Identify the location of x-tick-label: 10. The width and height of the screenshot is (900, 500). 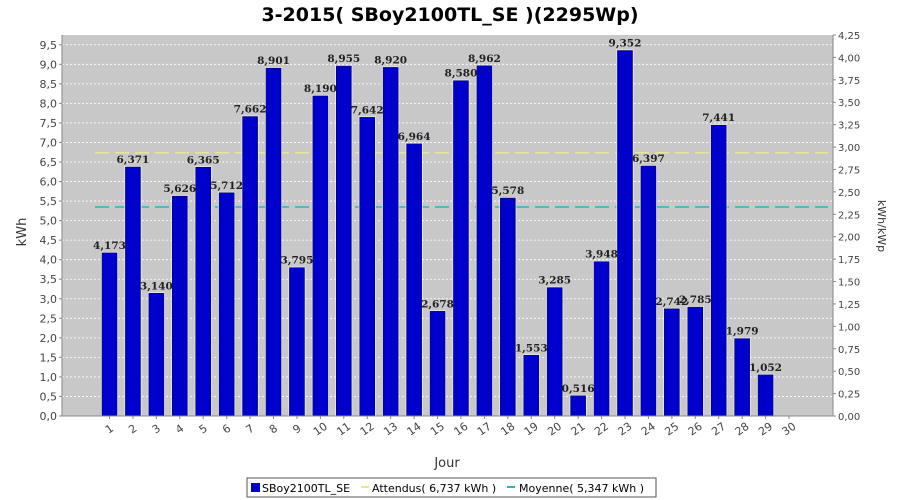
(320, 429).